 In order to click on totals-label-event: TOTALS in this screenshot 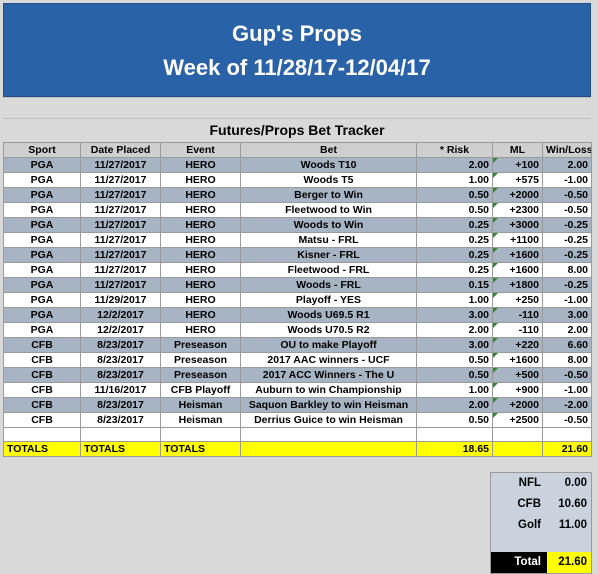, I will do `click(200, 449)`.